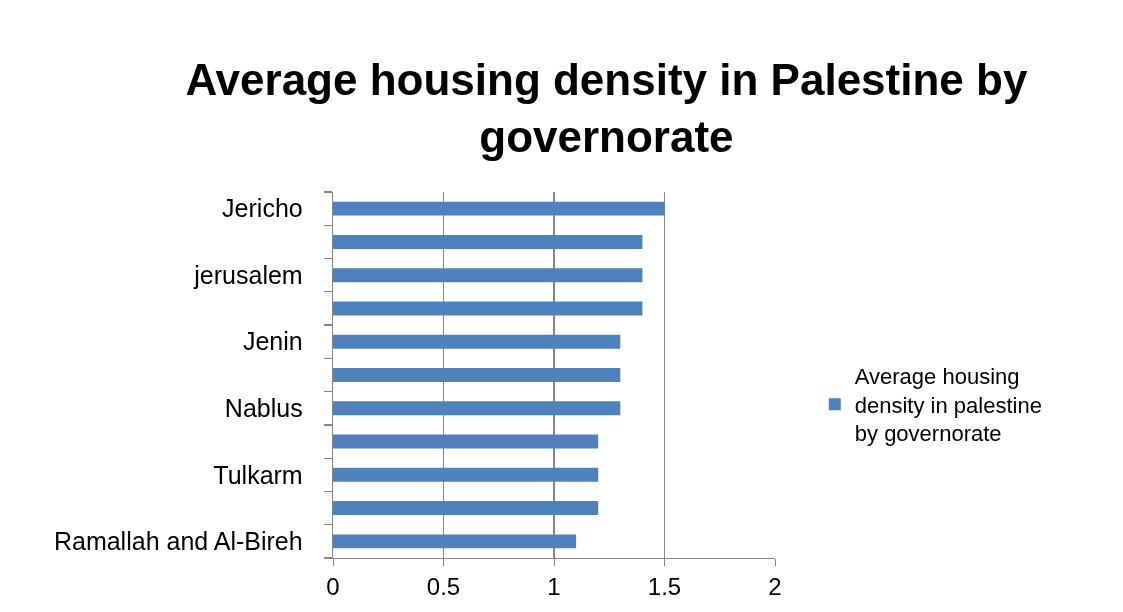 This screenshot has width=1123, height=612. I want to click on x-tick-label: 1, so click(554, 587).